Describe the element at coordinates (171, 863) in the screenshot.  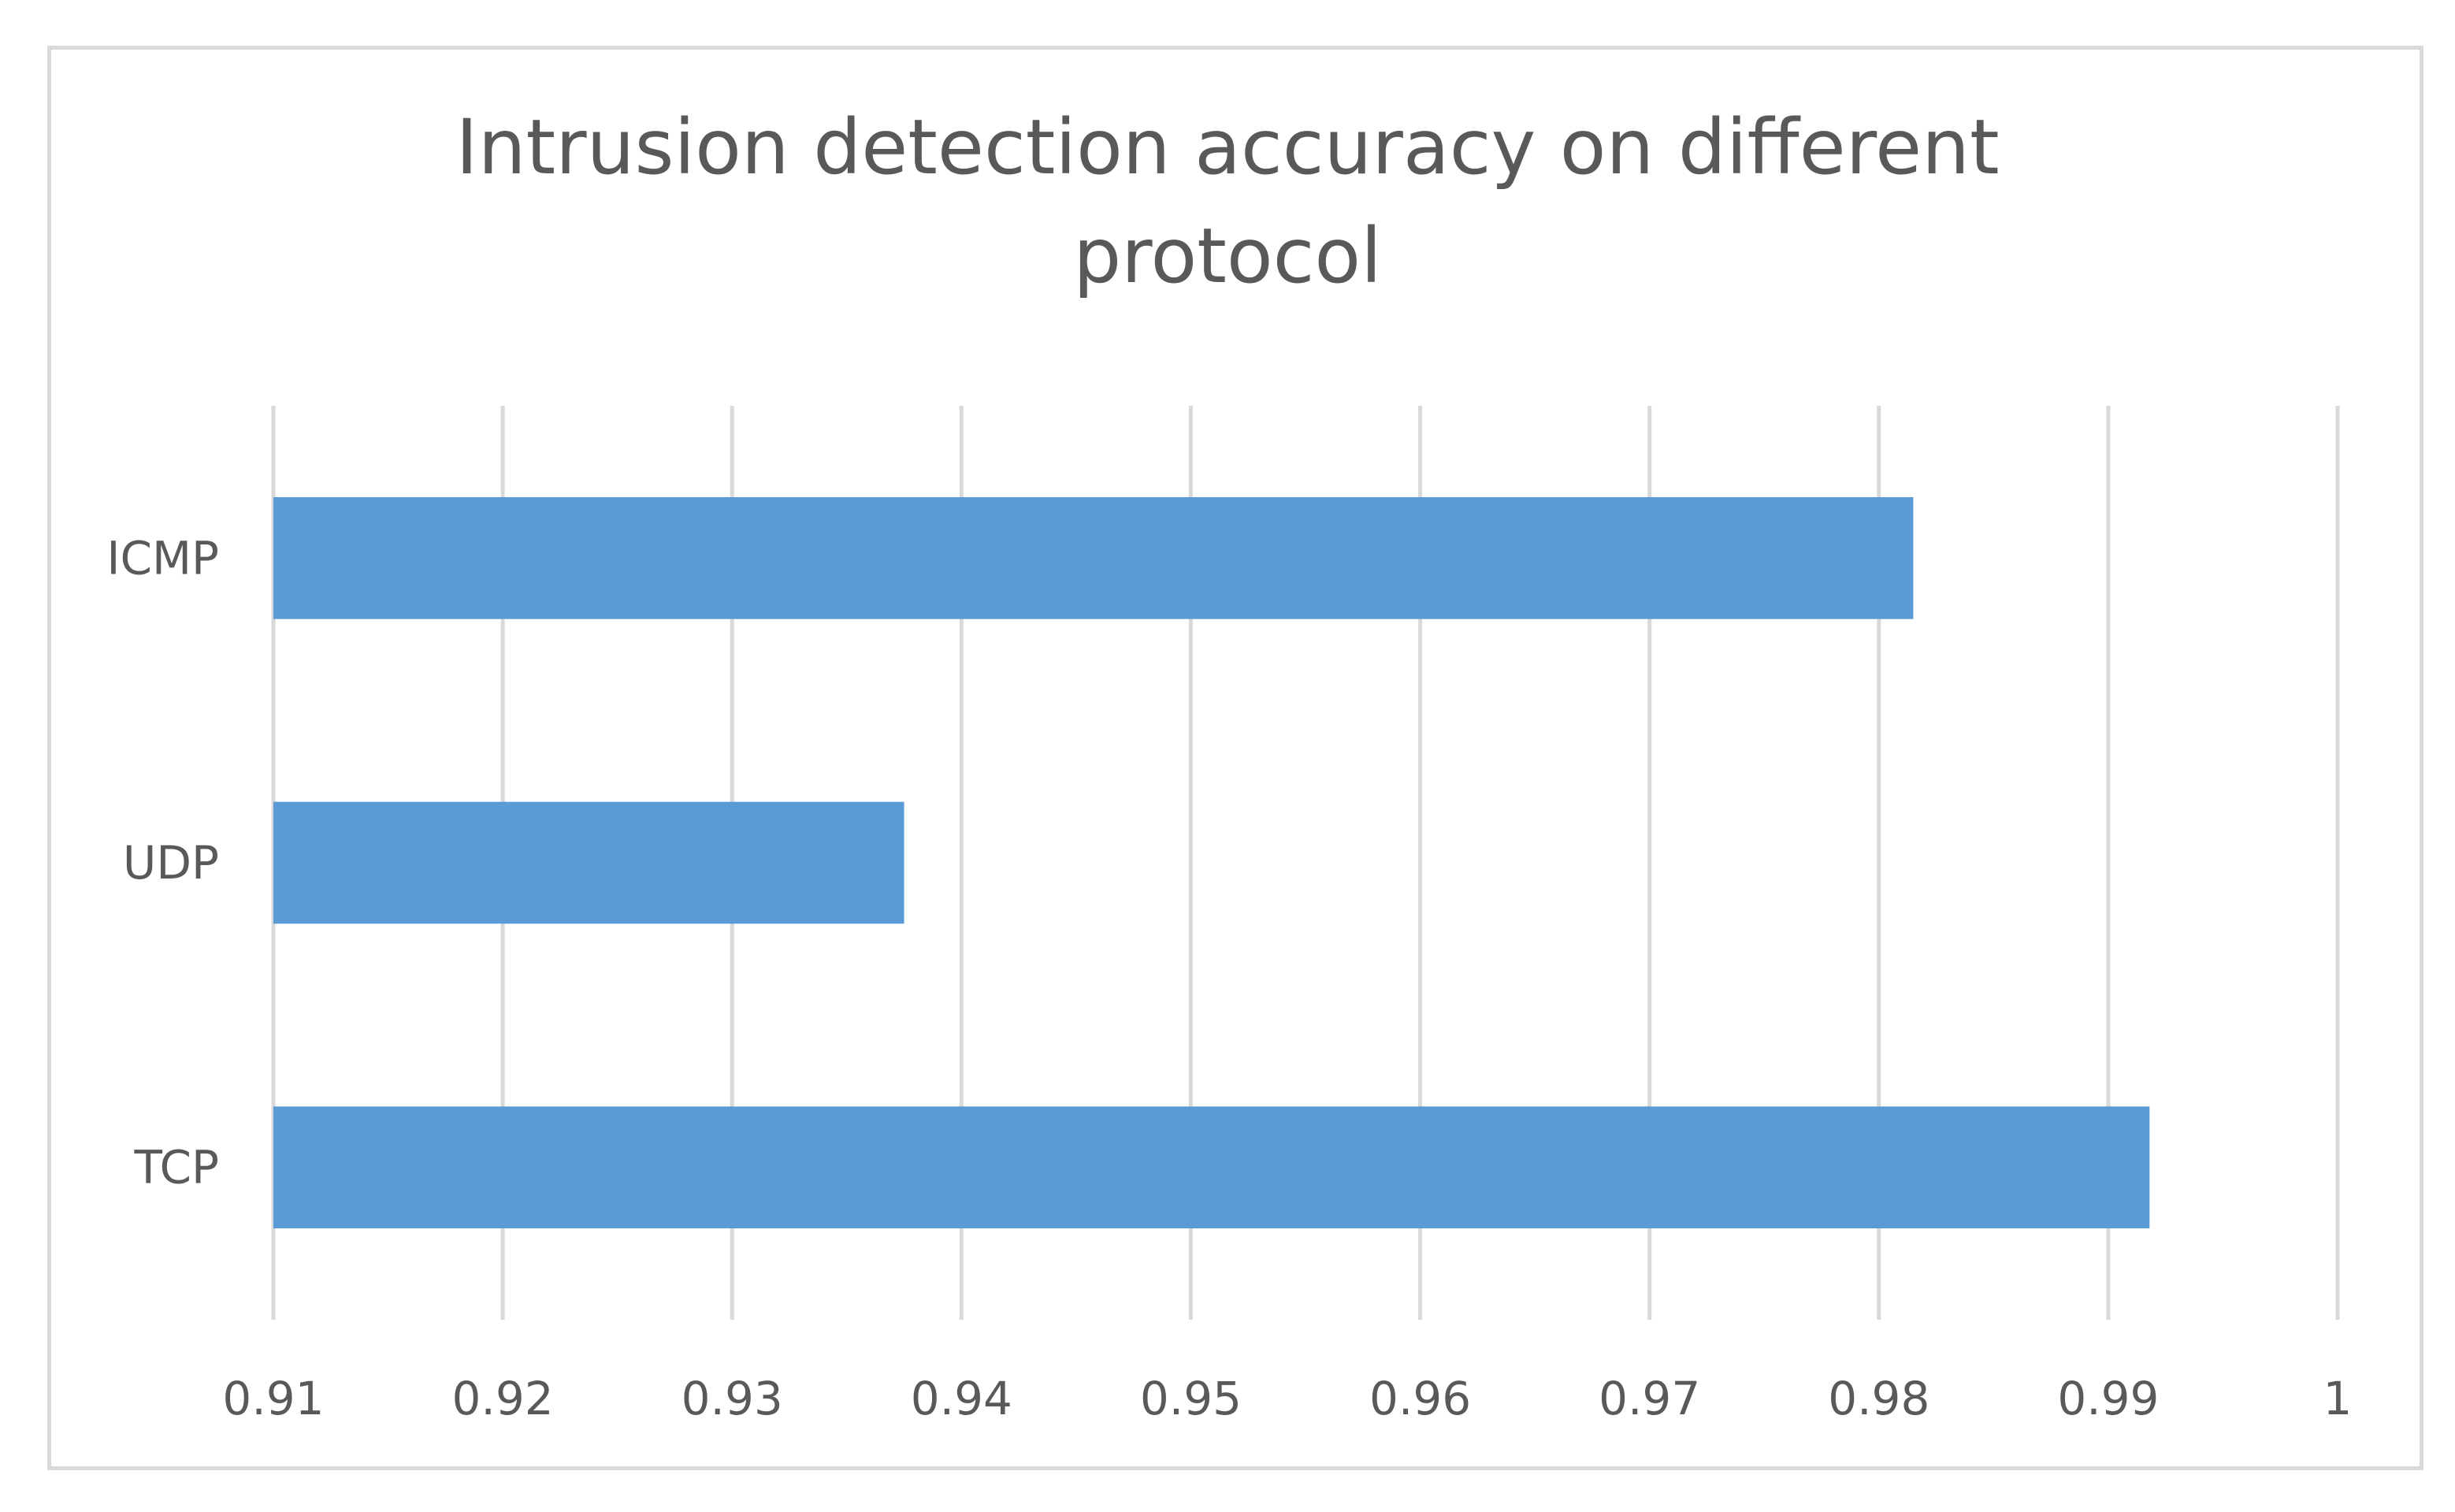
I see `category-label-udp: UDP` at that location.